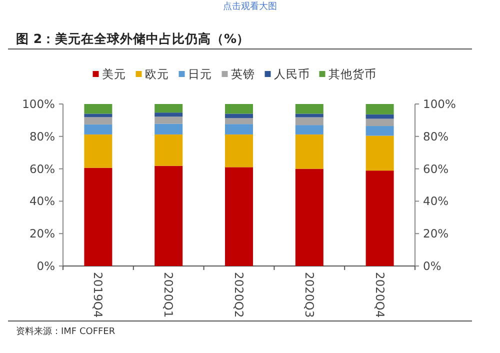 The height and width of the screenshot is (353, 500). I want to click on y-tick-label: 60%, so click(42, 169).